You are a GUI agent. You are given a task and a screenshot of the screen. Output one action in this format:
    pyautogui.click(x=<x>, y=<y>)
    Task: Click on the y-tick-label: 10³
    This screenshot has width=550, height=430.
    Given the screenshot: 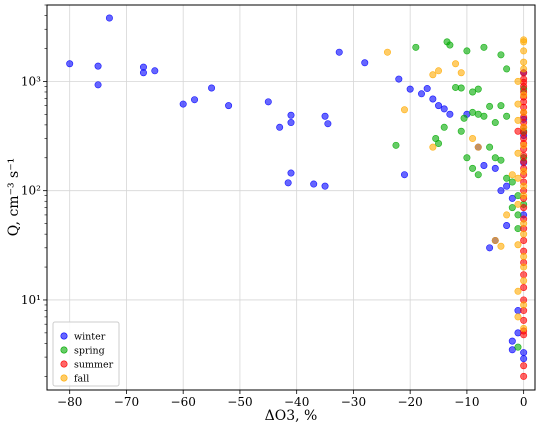 What is the action you would take?
    pyautogui.click(x=31, y=81)
    